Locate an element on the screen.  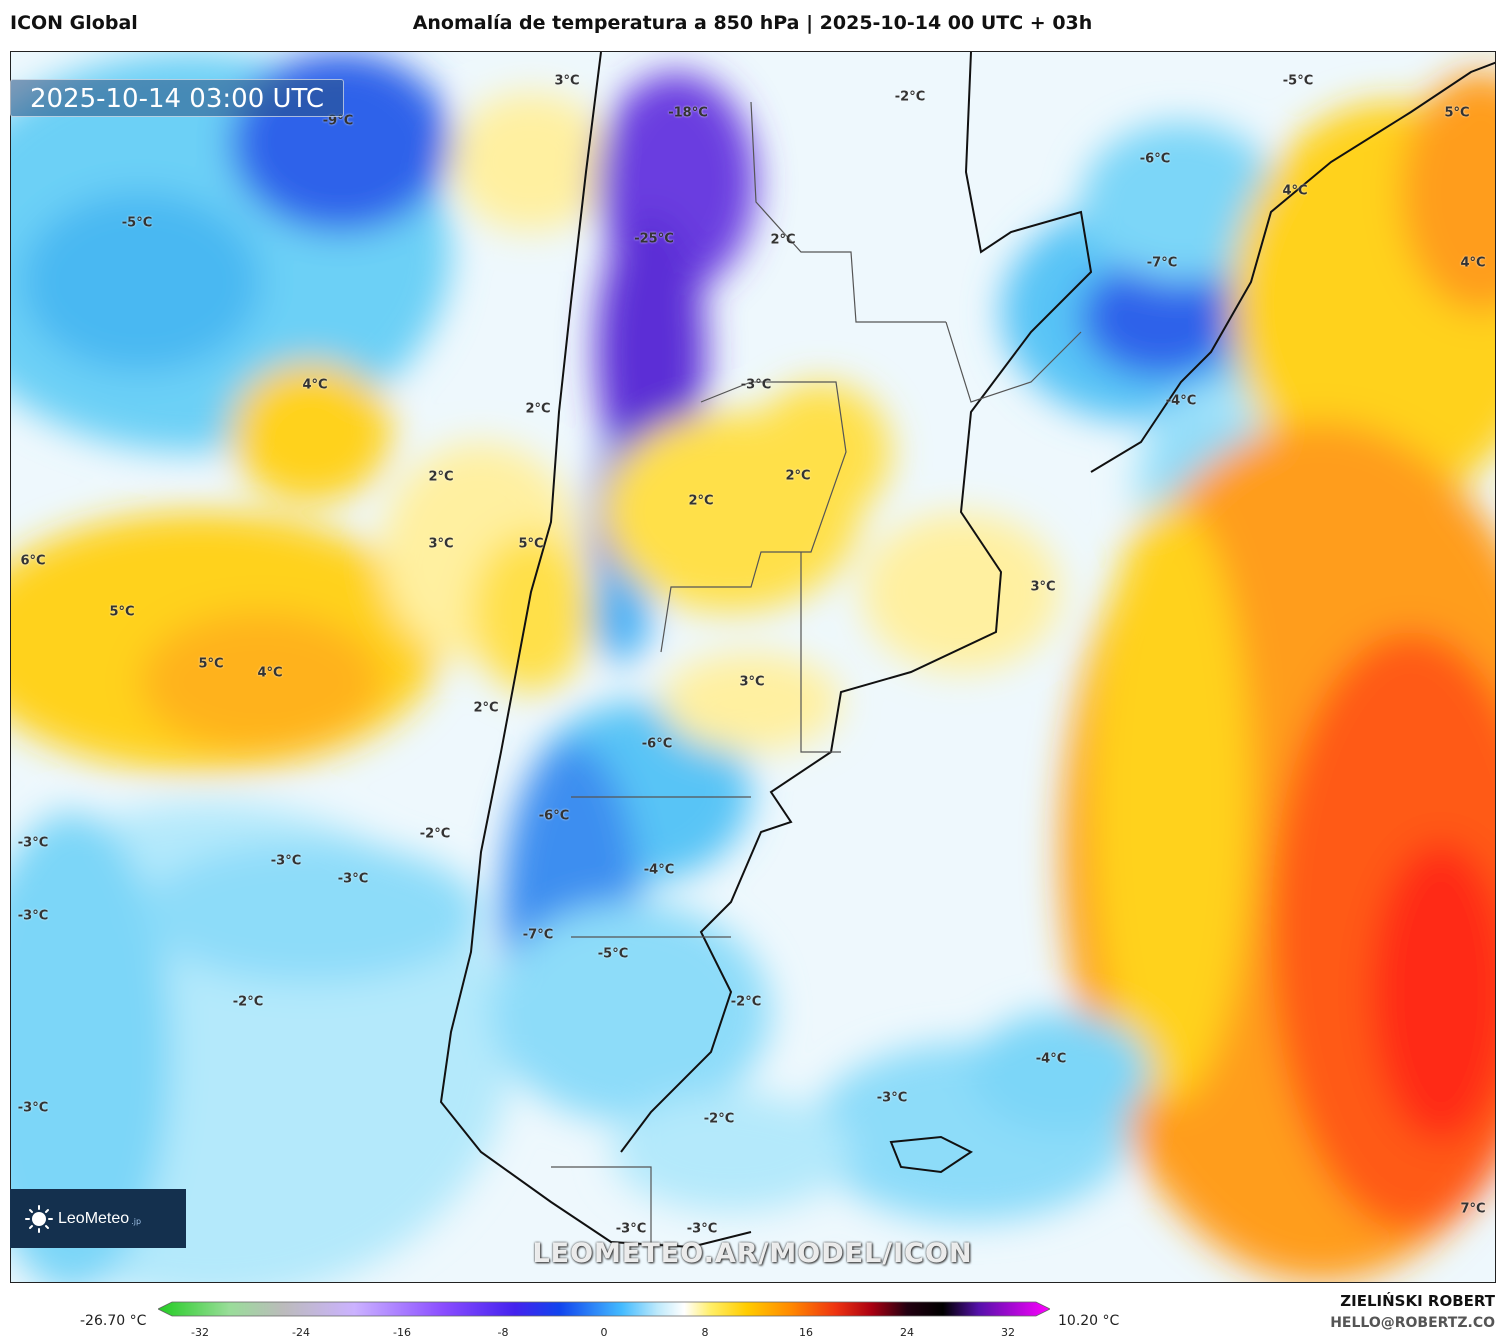
source-watermark: LEOMETEO.AR/MODEL/ICON is located at coordinates (752, 1253).